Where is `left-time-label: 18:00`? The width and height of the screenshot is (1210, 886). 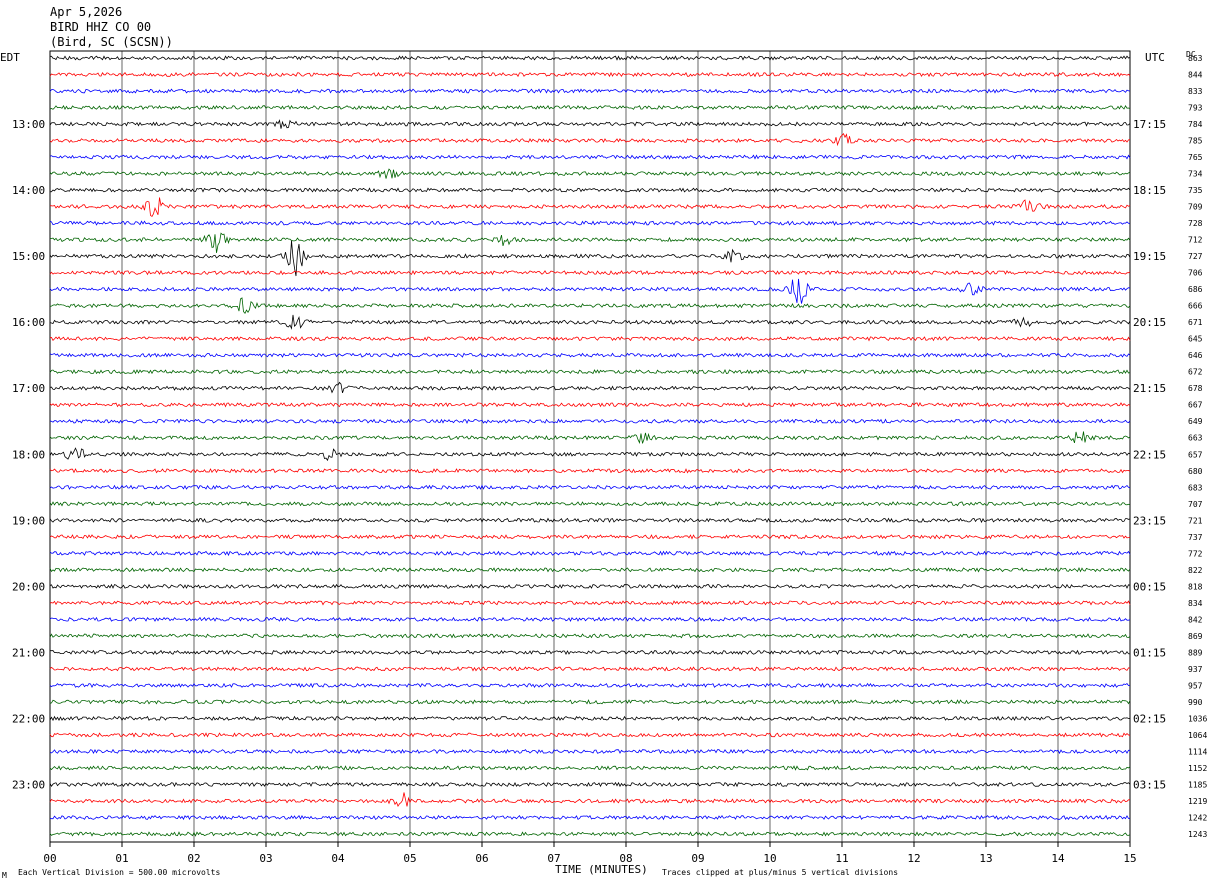 left-time-label: 18:00 is located at coordinates (28, 454).